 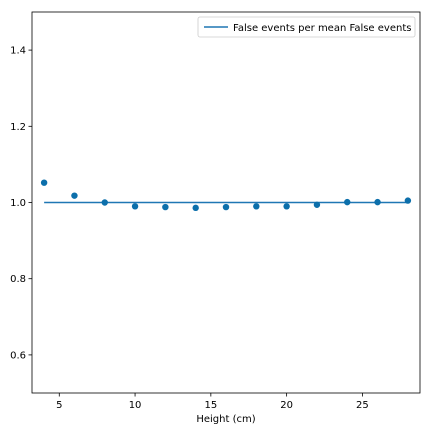 I want to click on y-tick-label: 0.6, so click(x=18, y=355).